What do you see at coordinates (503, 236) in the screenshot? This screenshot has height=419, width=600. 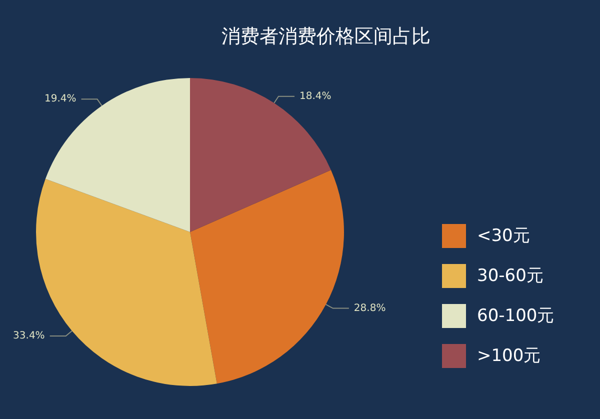 I see `legend-label: <30元` at bounding box center [503, 236].